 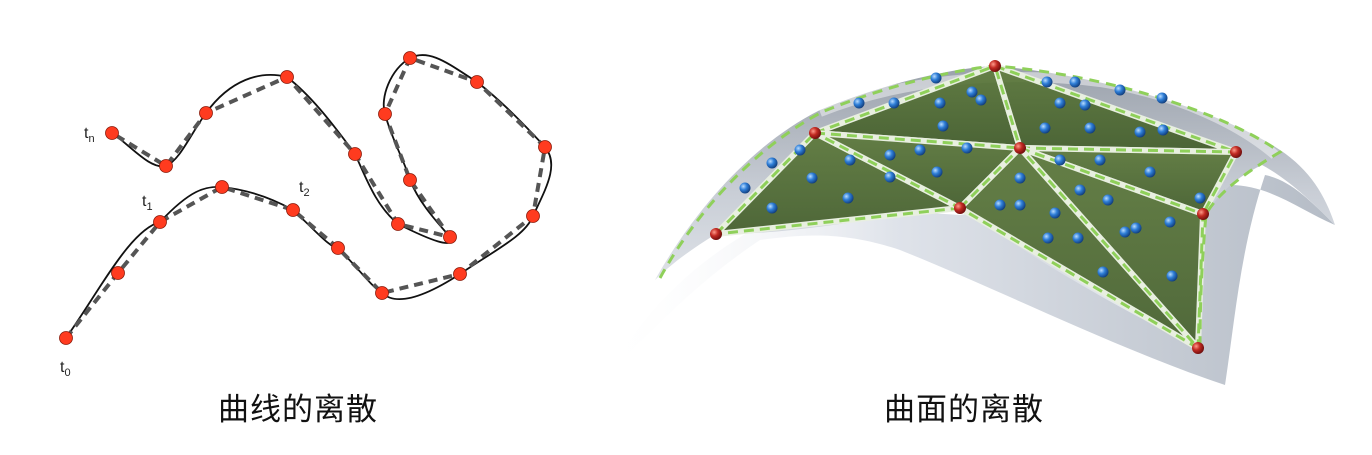 What do you see at coordinates (89, 135) in the screenshot?
I see `label-tn: tn` at bounding box center [89, 135].